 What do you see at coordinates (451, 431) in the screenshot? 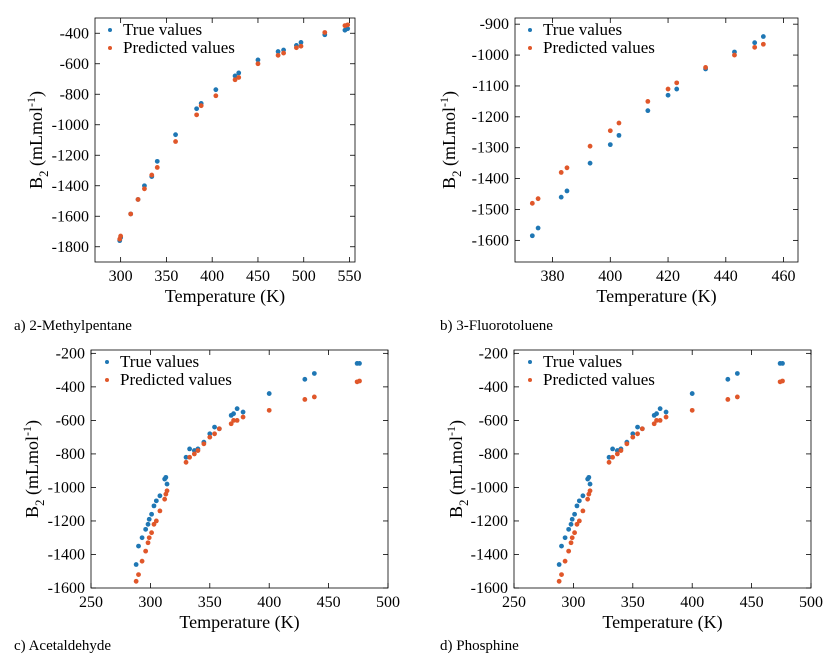
I see `y-label-superscript: -1` at bounding box center [451, 431].